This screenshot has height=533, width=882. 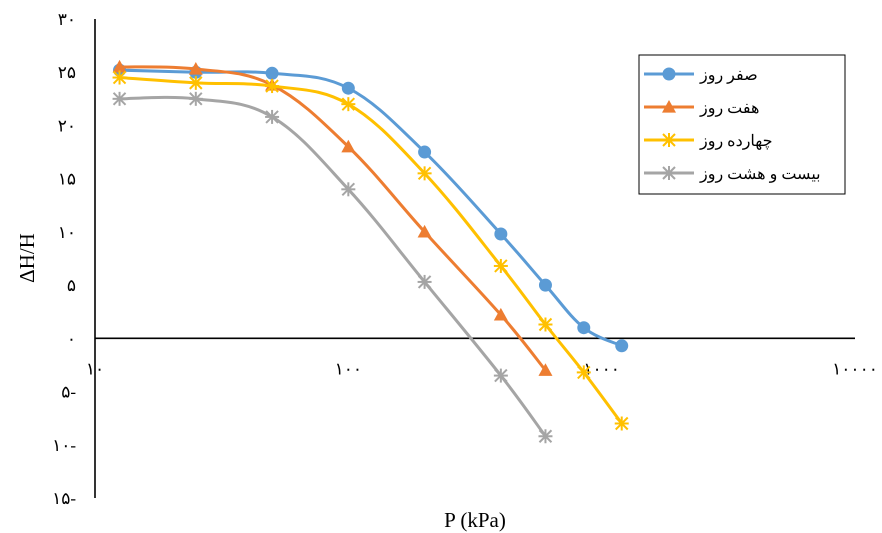 What do you see at coordinates (67, 232) in the screenshot?
I see `y-tick-label: ۱۰` at bounding box center [67, 232].